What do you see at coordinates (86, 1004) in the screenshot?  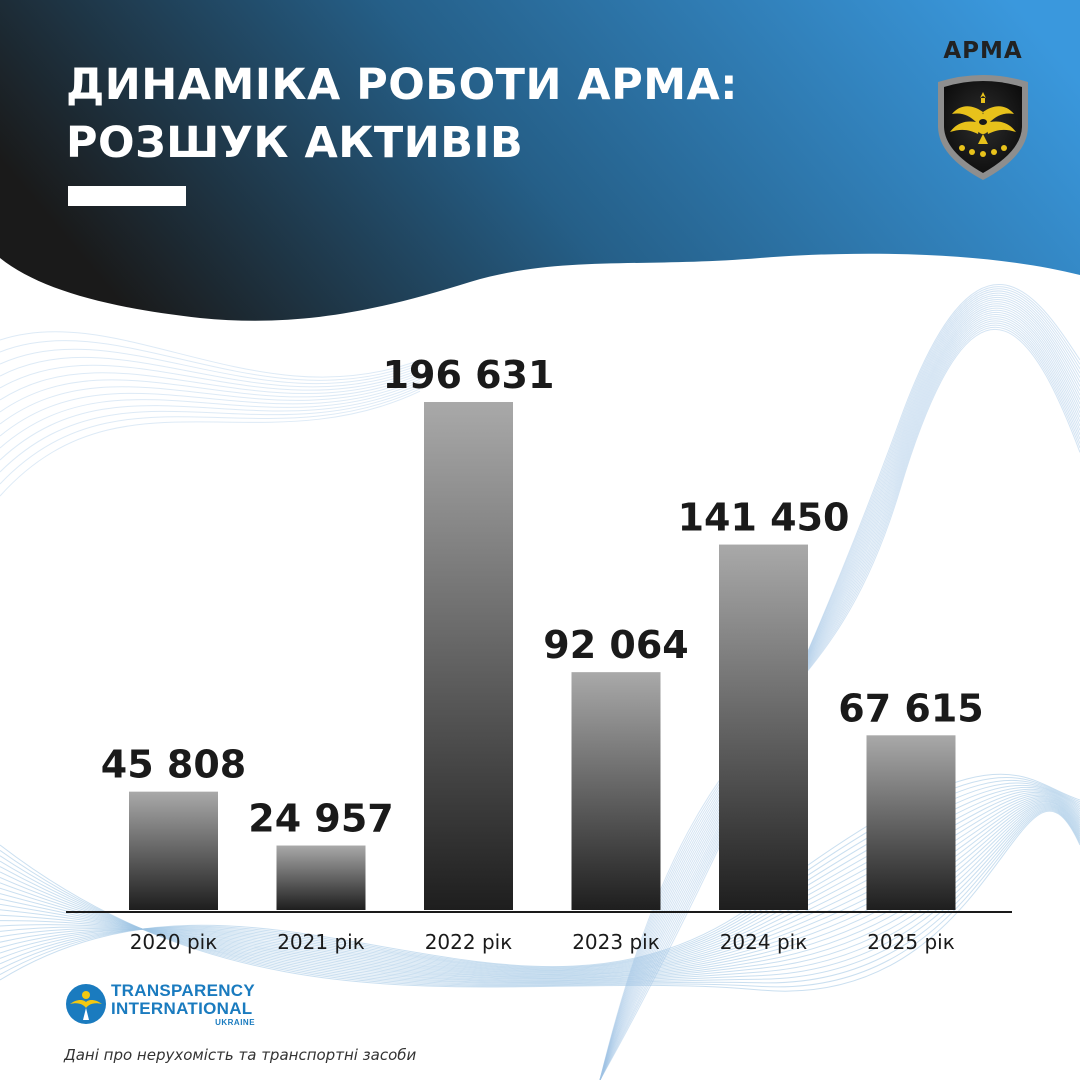 I see `transparency-international-icon` at bounding box center [86, 1004].